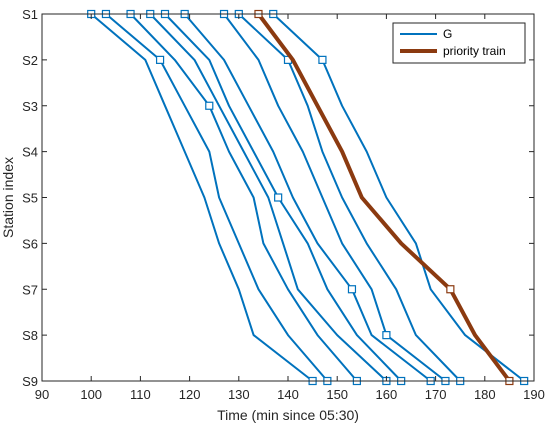 The height and width of the screenshot is (429, 550). I want to click on y-tick-label: S5, so click(30, 198).